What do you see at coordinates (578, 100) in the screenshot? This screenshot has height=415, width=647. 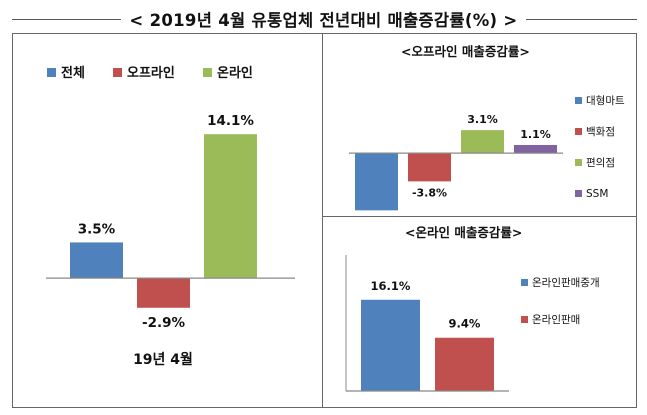 I see `legend-marker-대형마트` at bounding box center [578, 100].